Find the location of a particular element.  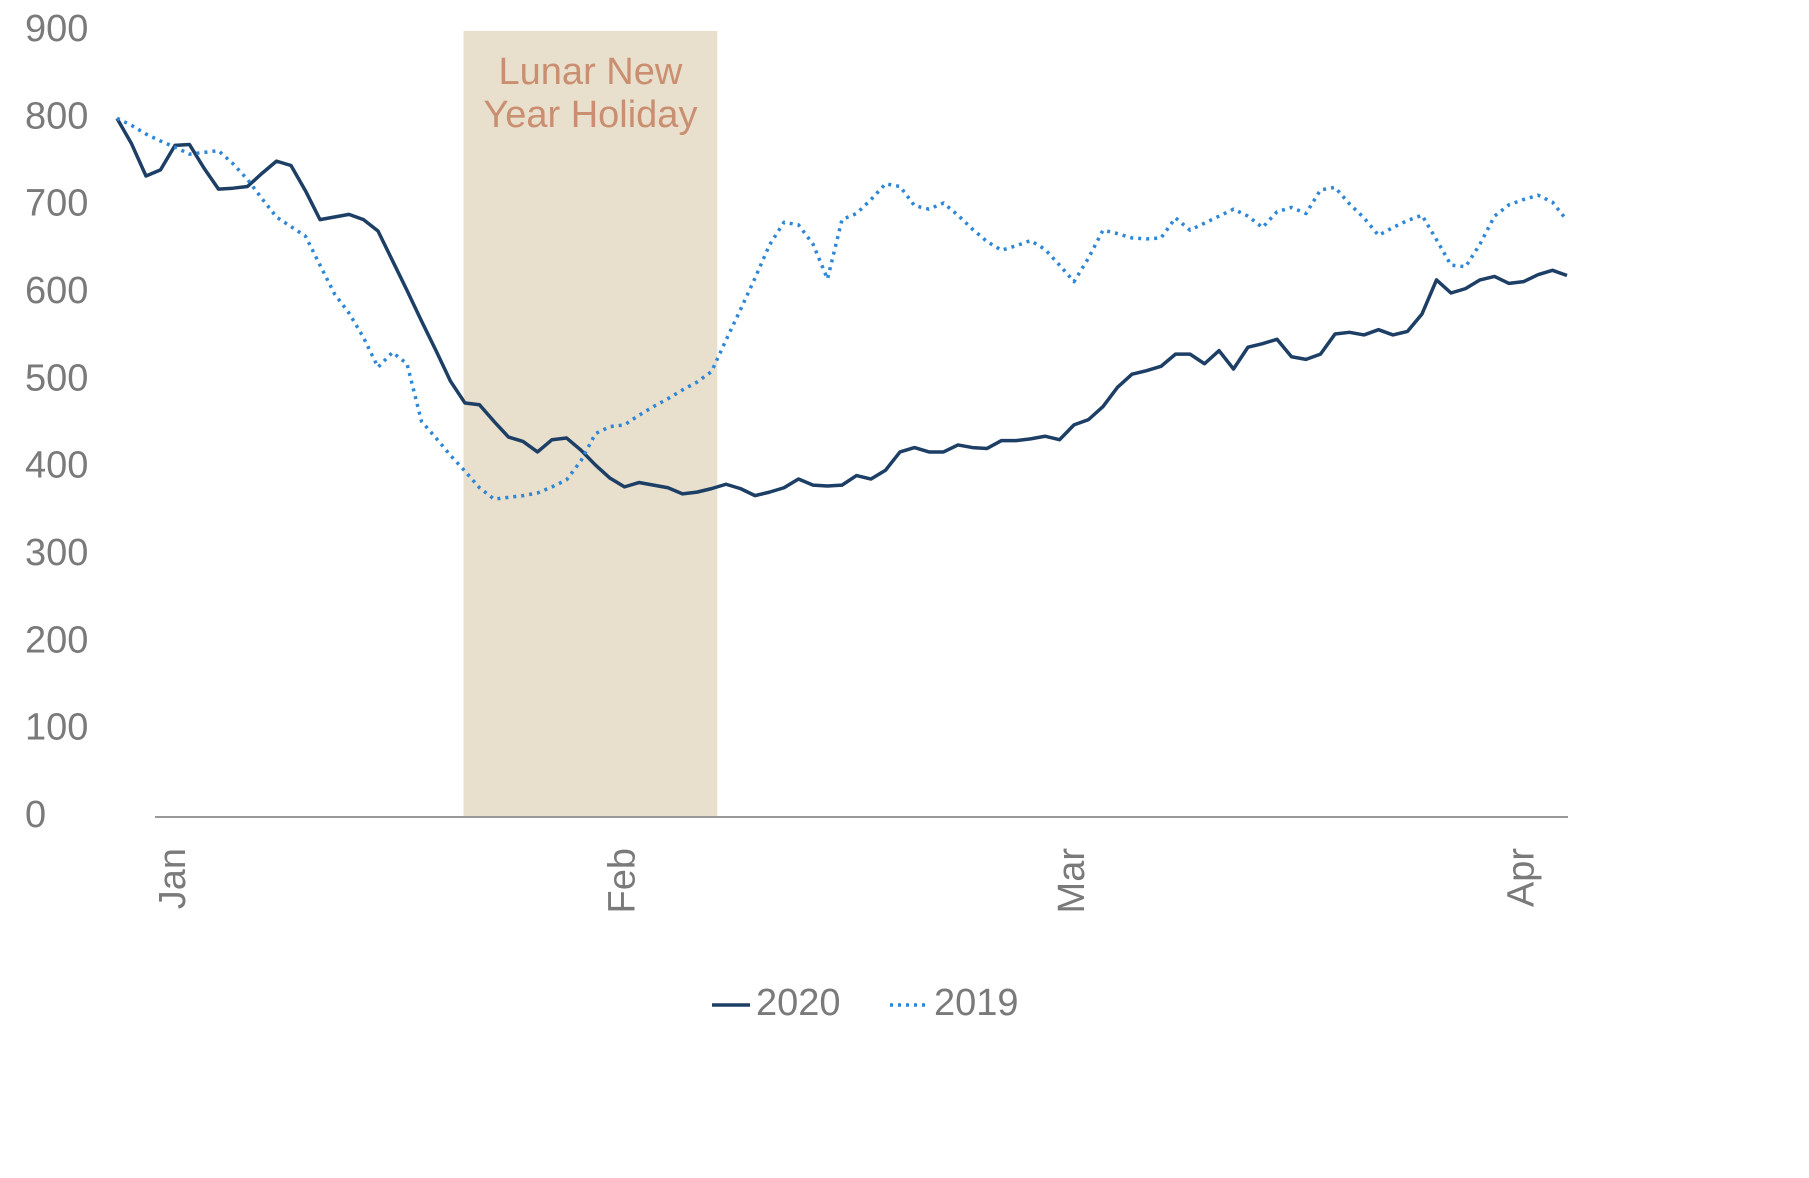

y-tick-label: 900 is located at coordinates (56, 29).